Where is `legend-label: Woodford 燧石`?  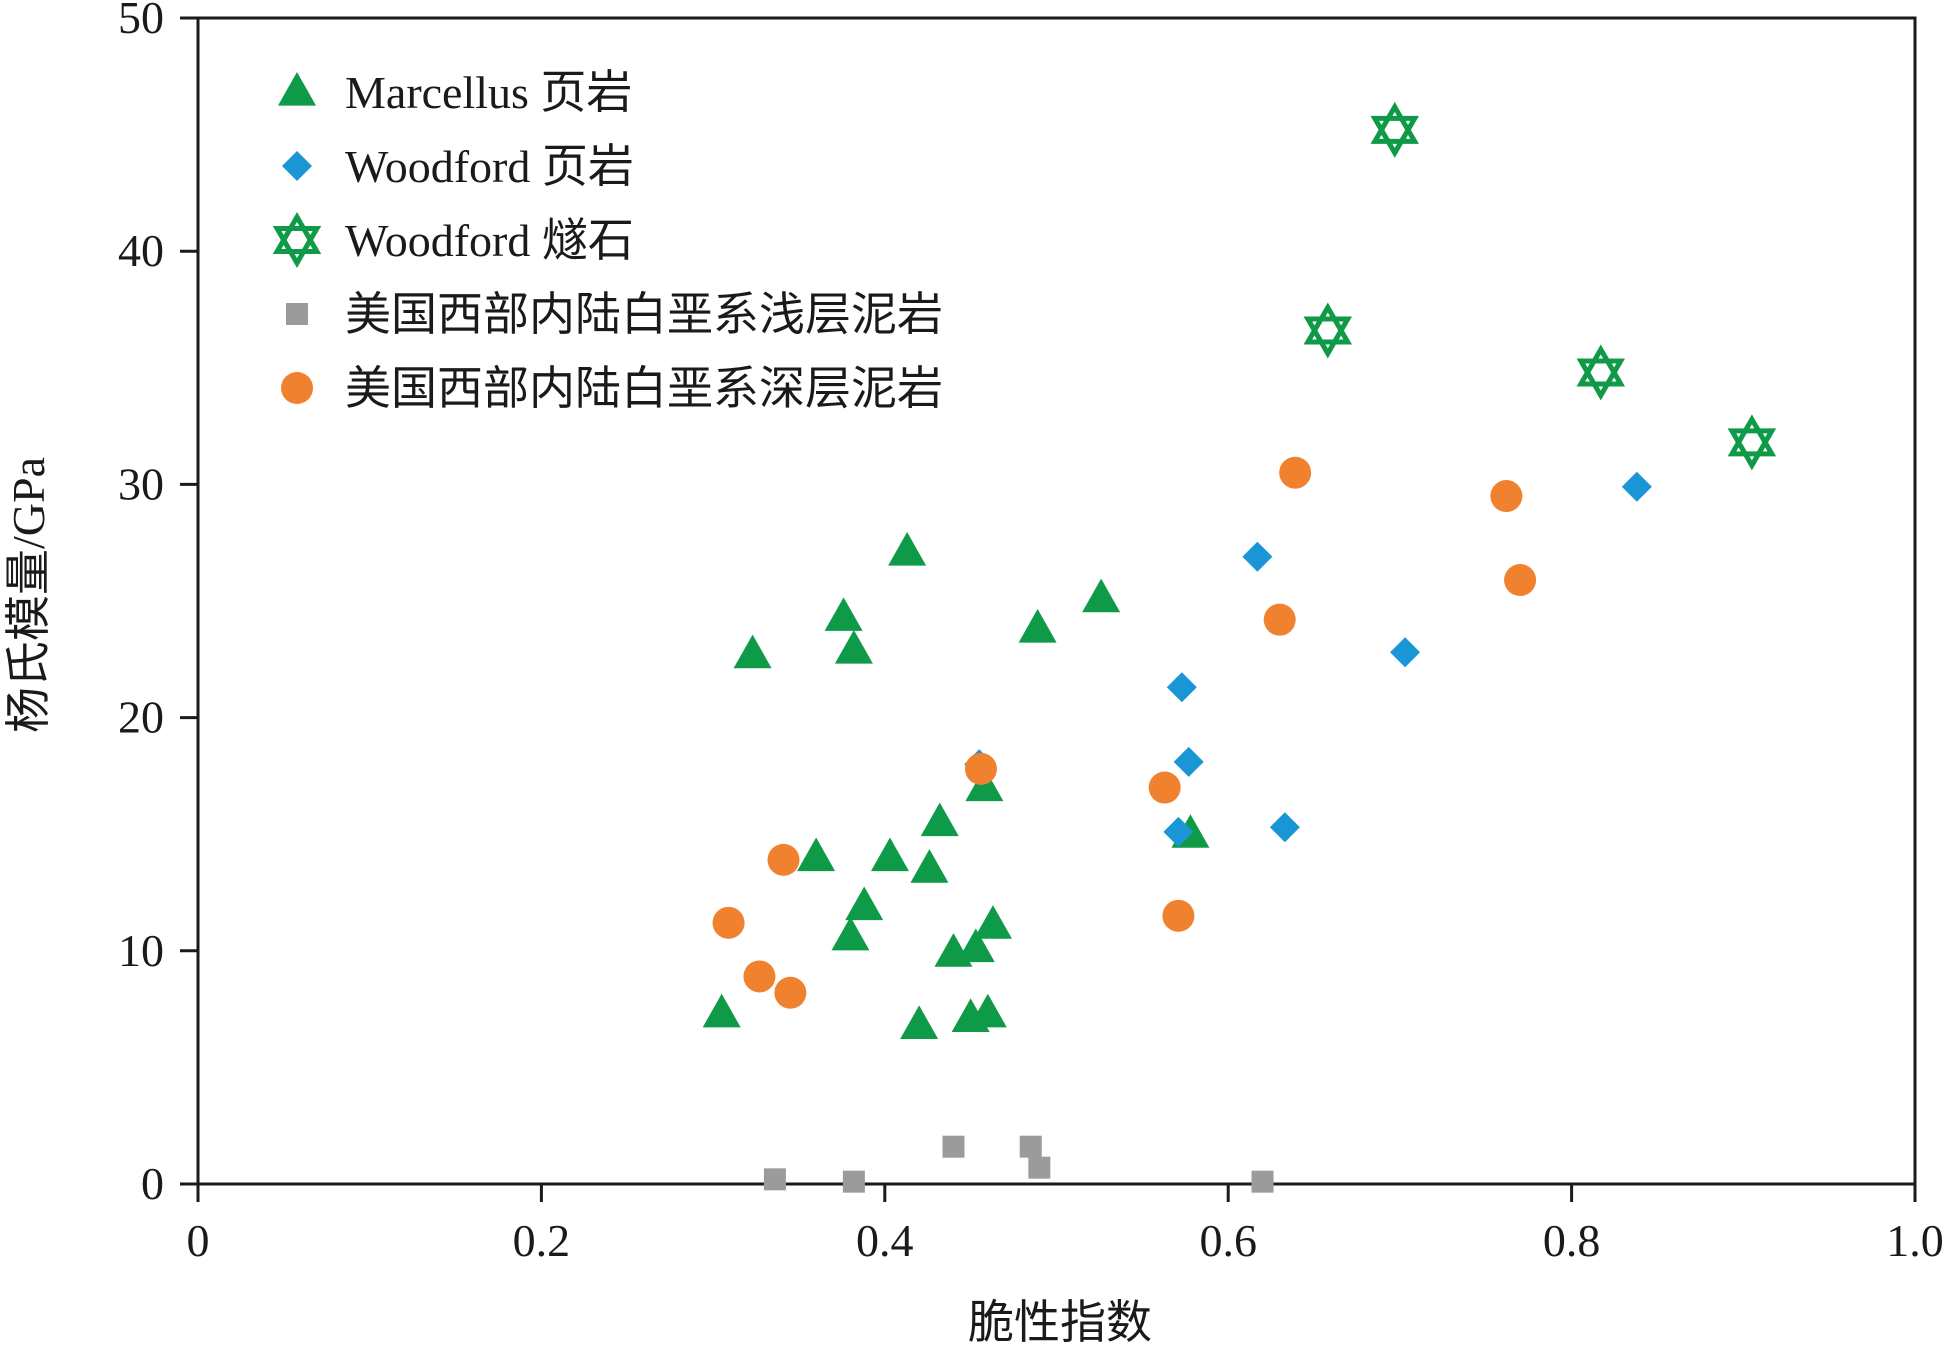
legend-label: Woodford 燧石 is located at coordinates (489, 240).